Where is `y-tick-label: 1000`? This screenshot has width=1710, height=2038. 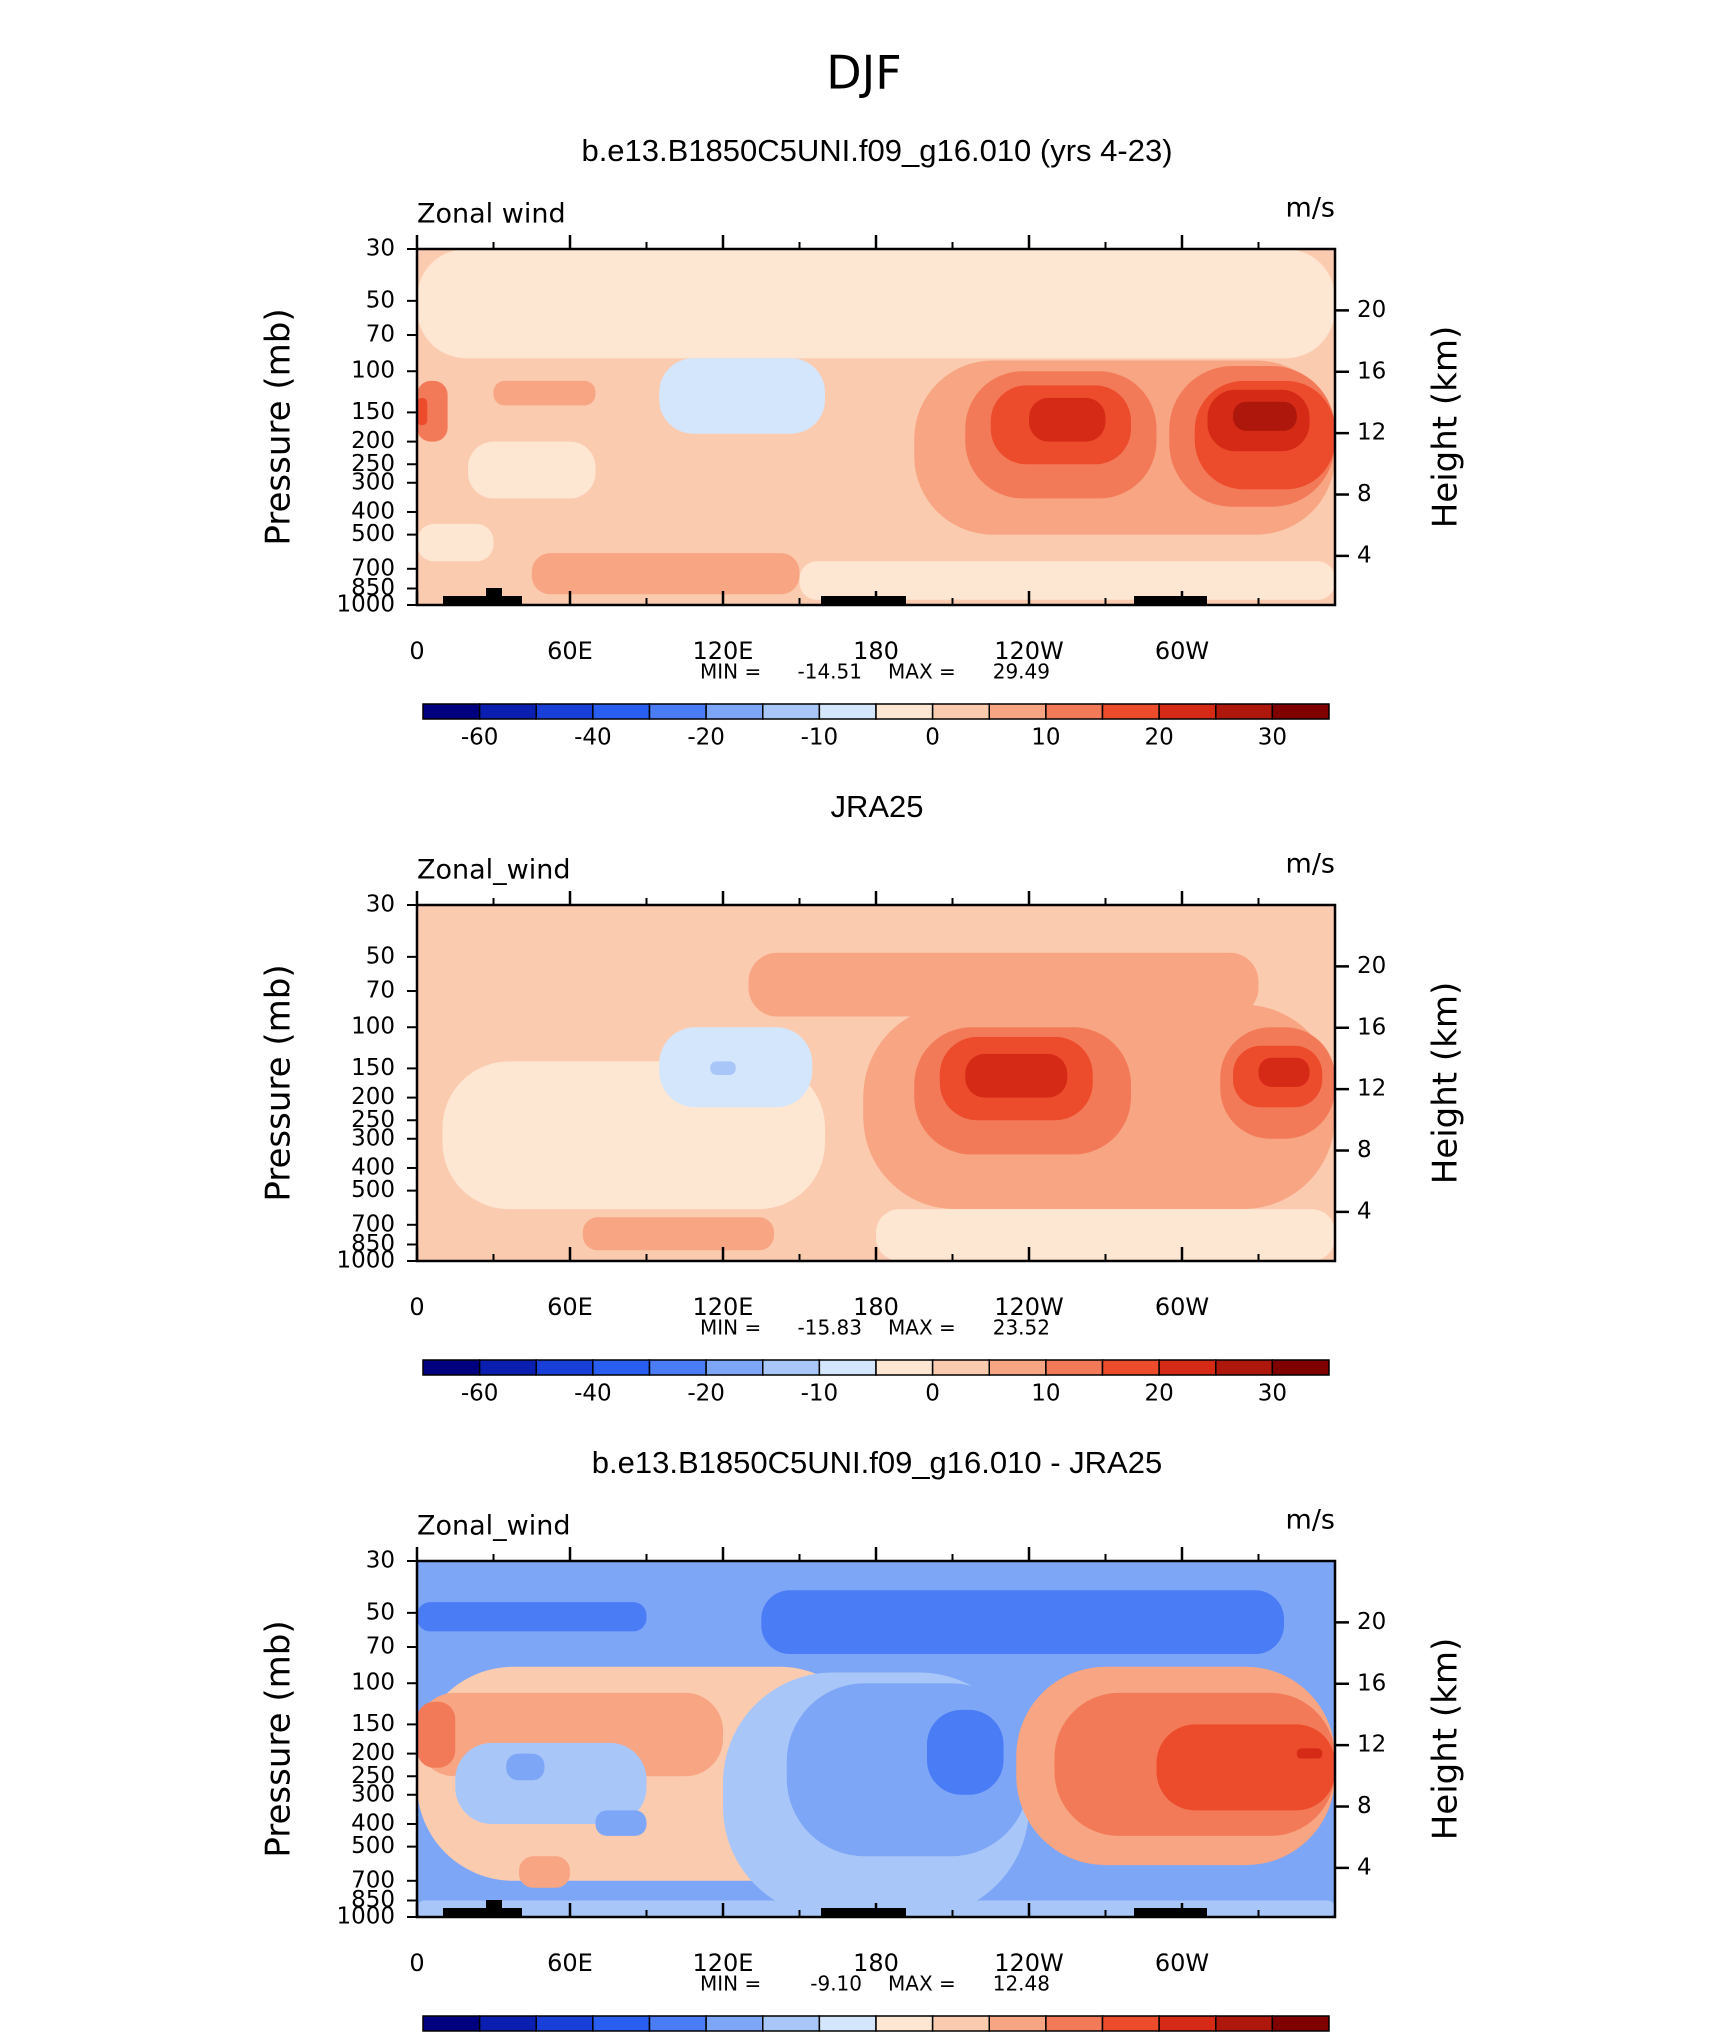
y-tick-label: 1000 is located at coordinates (365, 605).